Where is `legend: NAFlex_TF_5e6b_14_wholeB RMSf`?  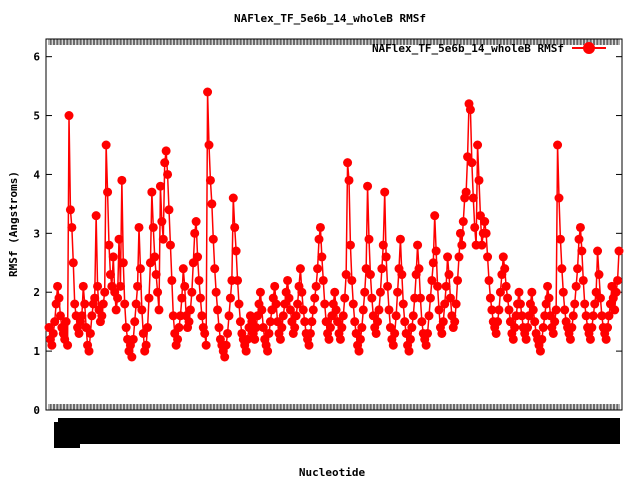 legend: NAFlex_TF_5e6b_14_wholeB RMSf is located at coordinates (489, 48).